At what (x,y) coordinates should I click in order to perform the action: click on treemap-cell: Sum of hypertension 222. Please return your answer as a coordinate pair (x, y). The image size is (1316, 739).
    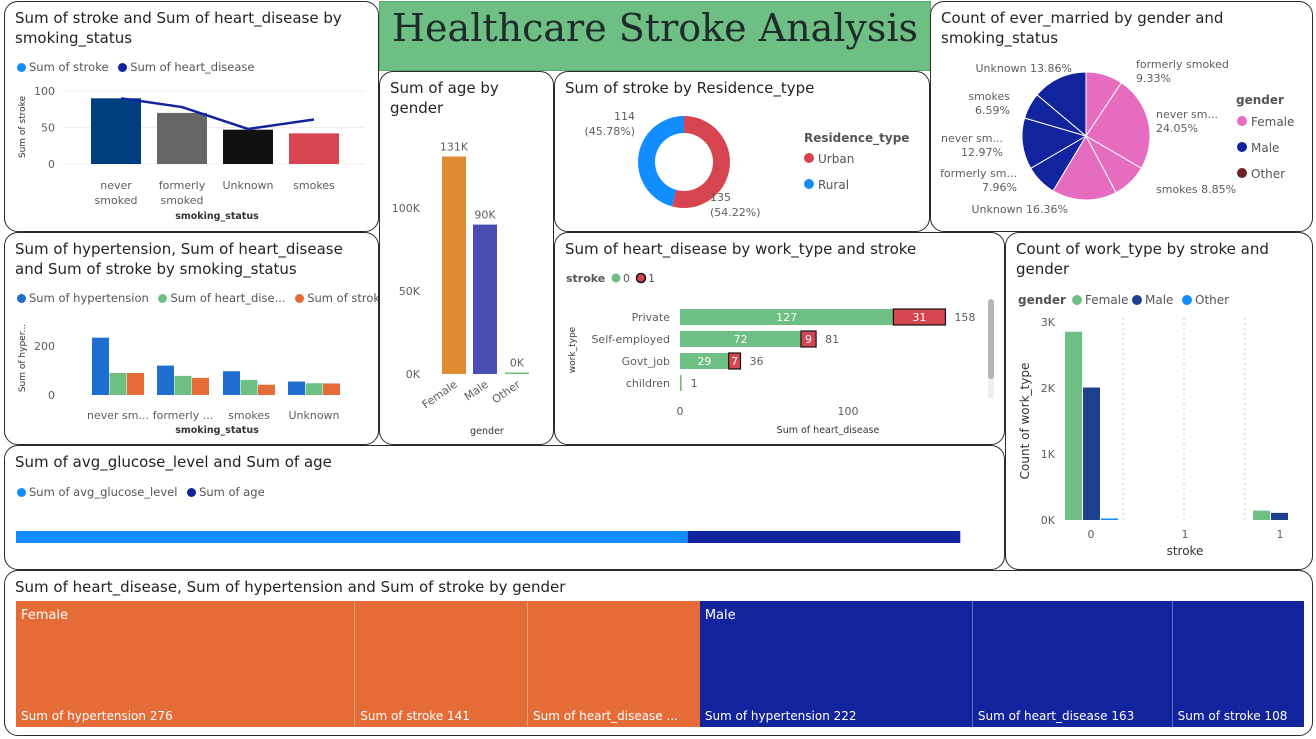
    Looking at the image, I should click on (836, 664).